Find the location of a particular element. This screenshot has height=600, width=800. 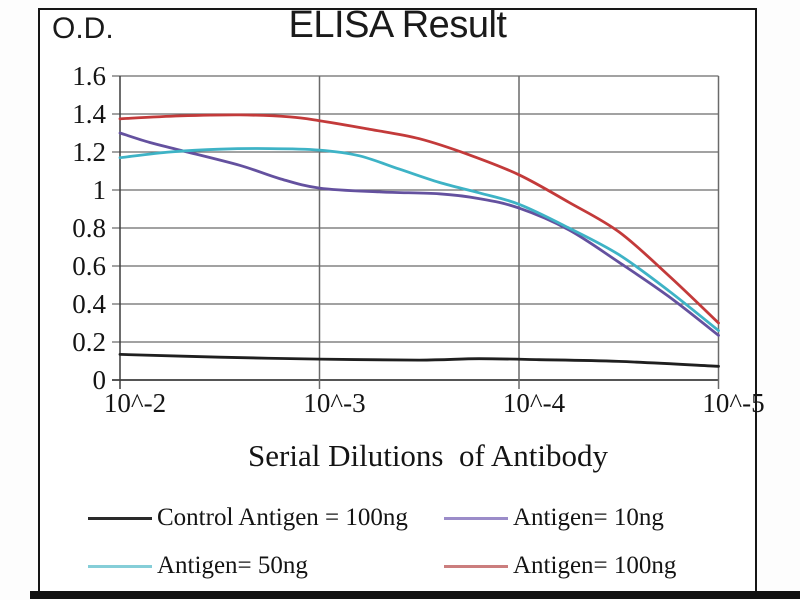

legend-item: Antigen= 100ng is located at coordinates (576, 566).